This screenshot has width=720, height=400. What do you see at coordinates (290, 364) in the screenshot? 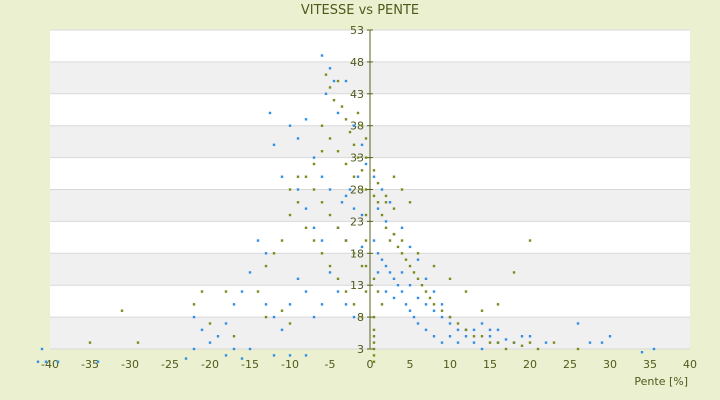
I see `x-tick-label: -10` at bounding box center [290, 364].